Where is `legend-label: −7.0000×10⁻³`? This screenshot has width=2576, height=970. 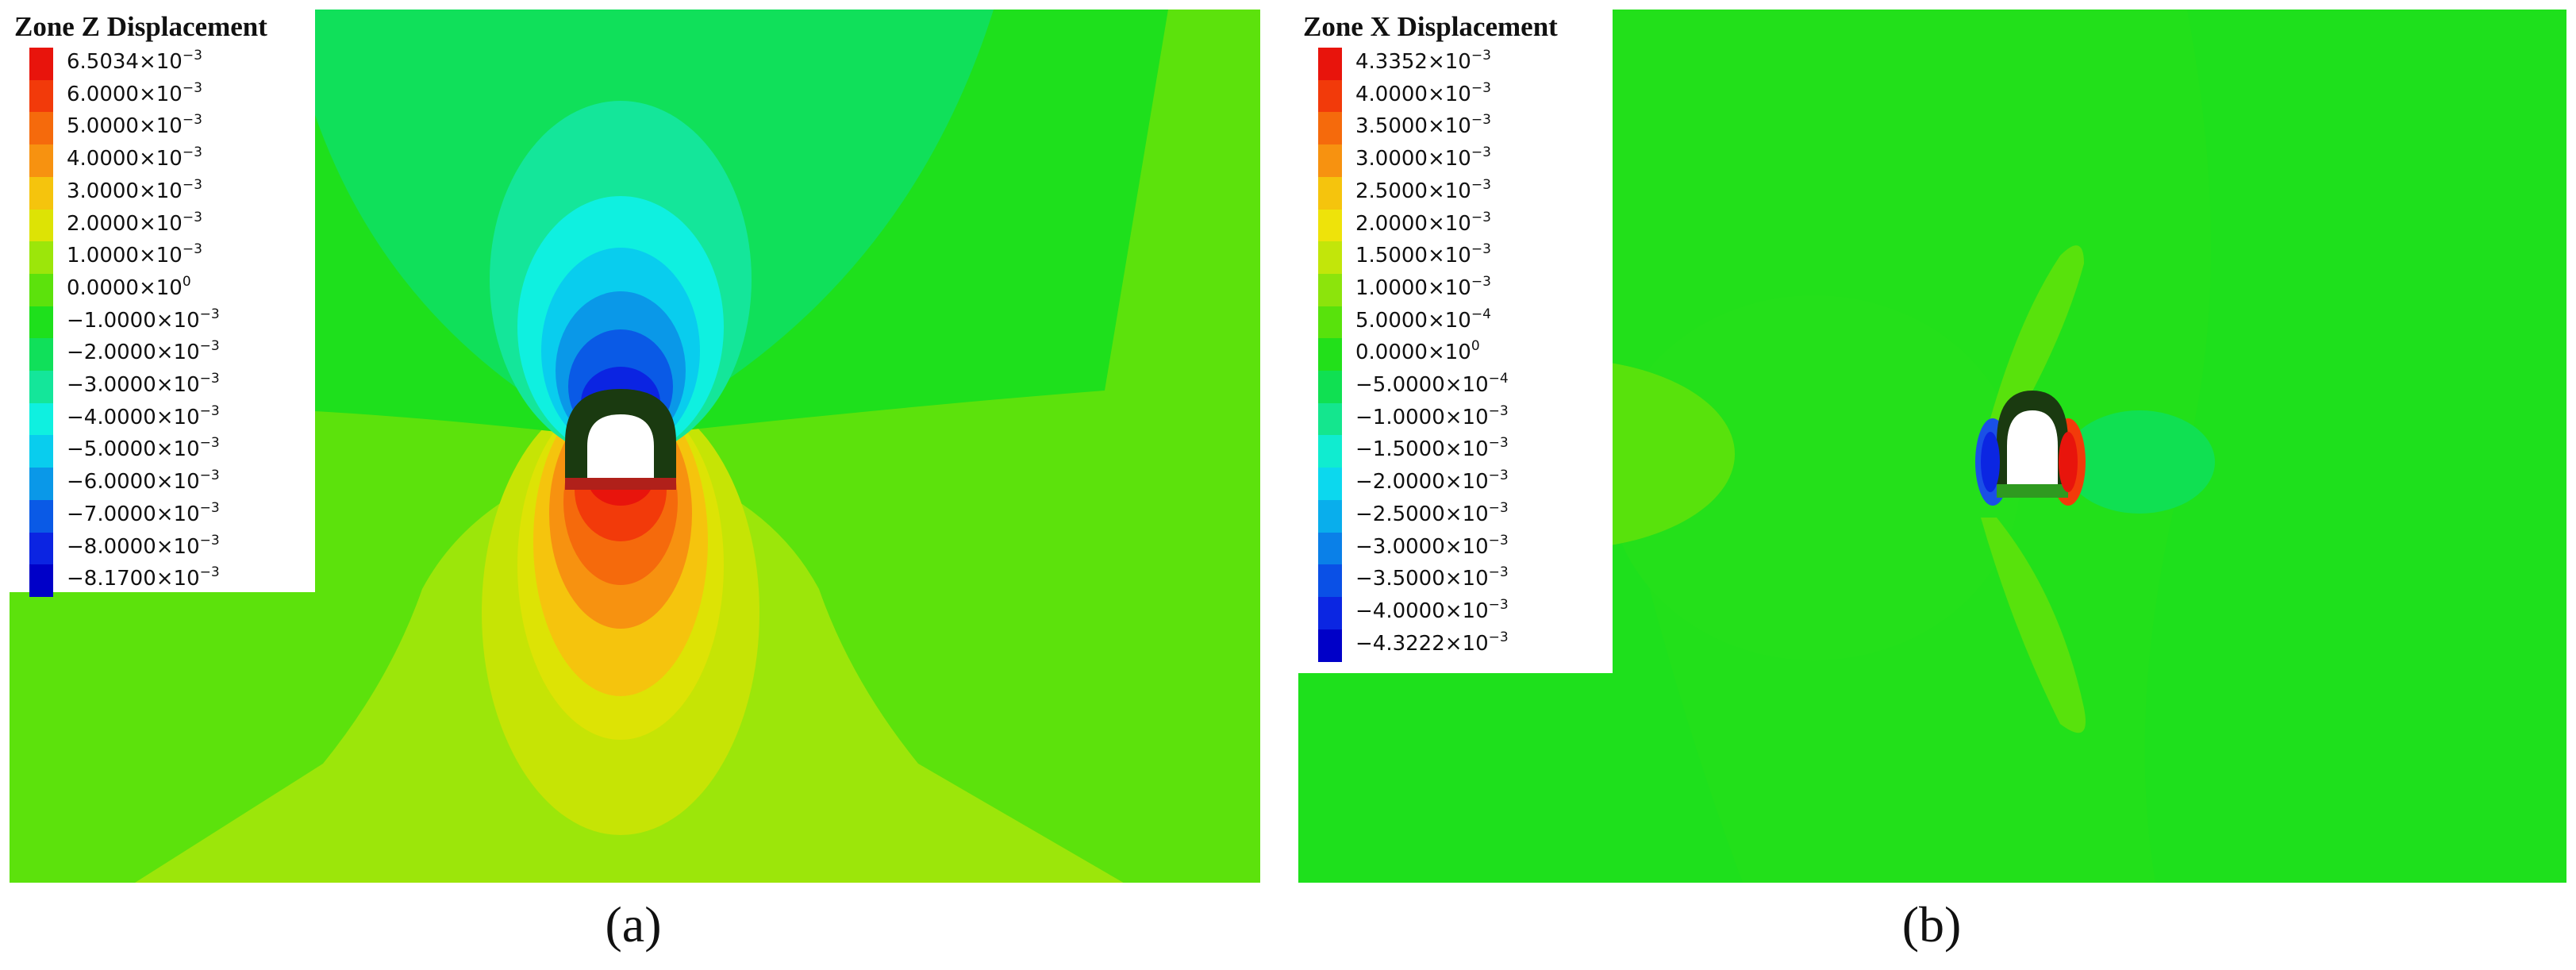 legend-label: −7.0000×10⁻³ is located at coordinates (143, 512).